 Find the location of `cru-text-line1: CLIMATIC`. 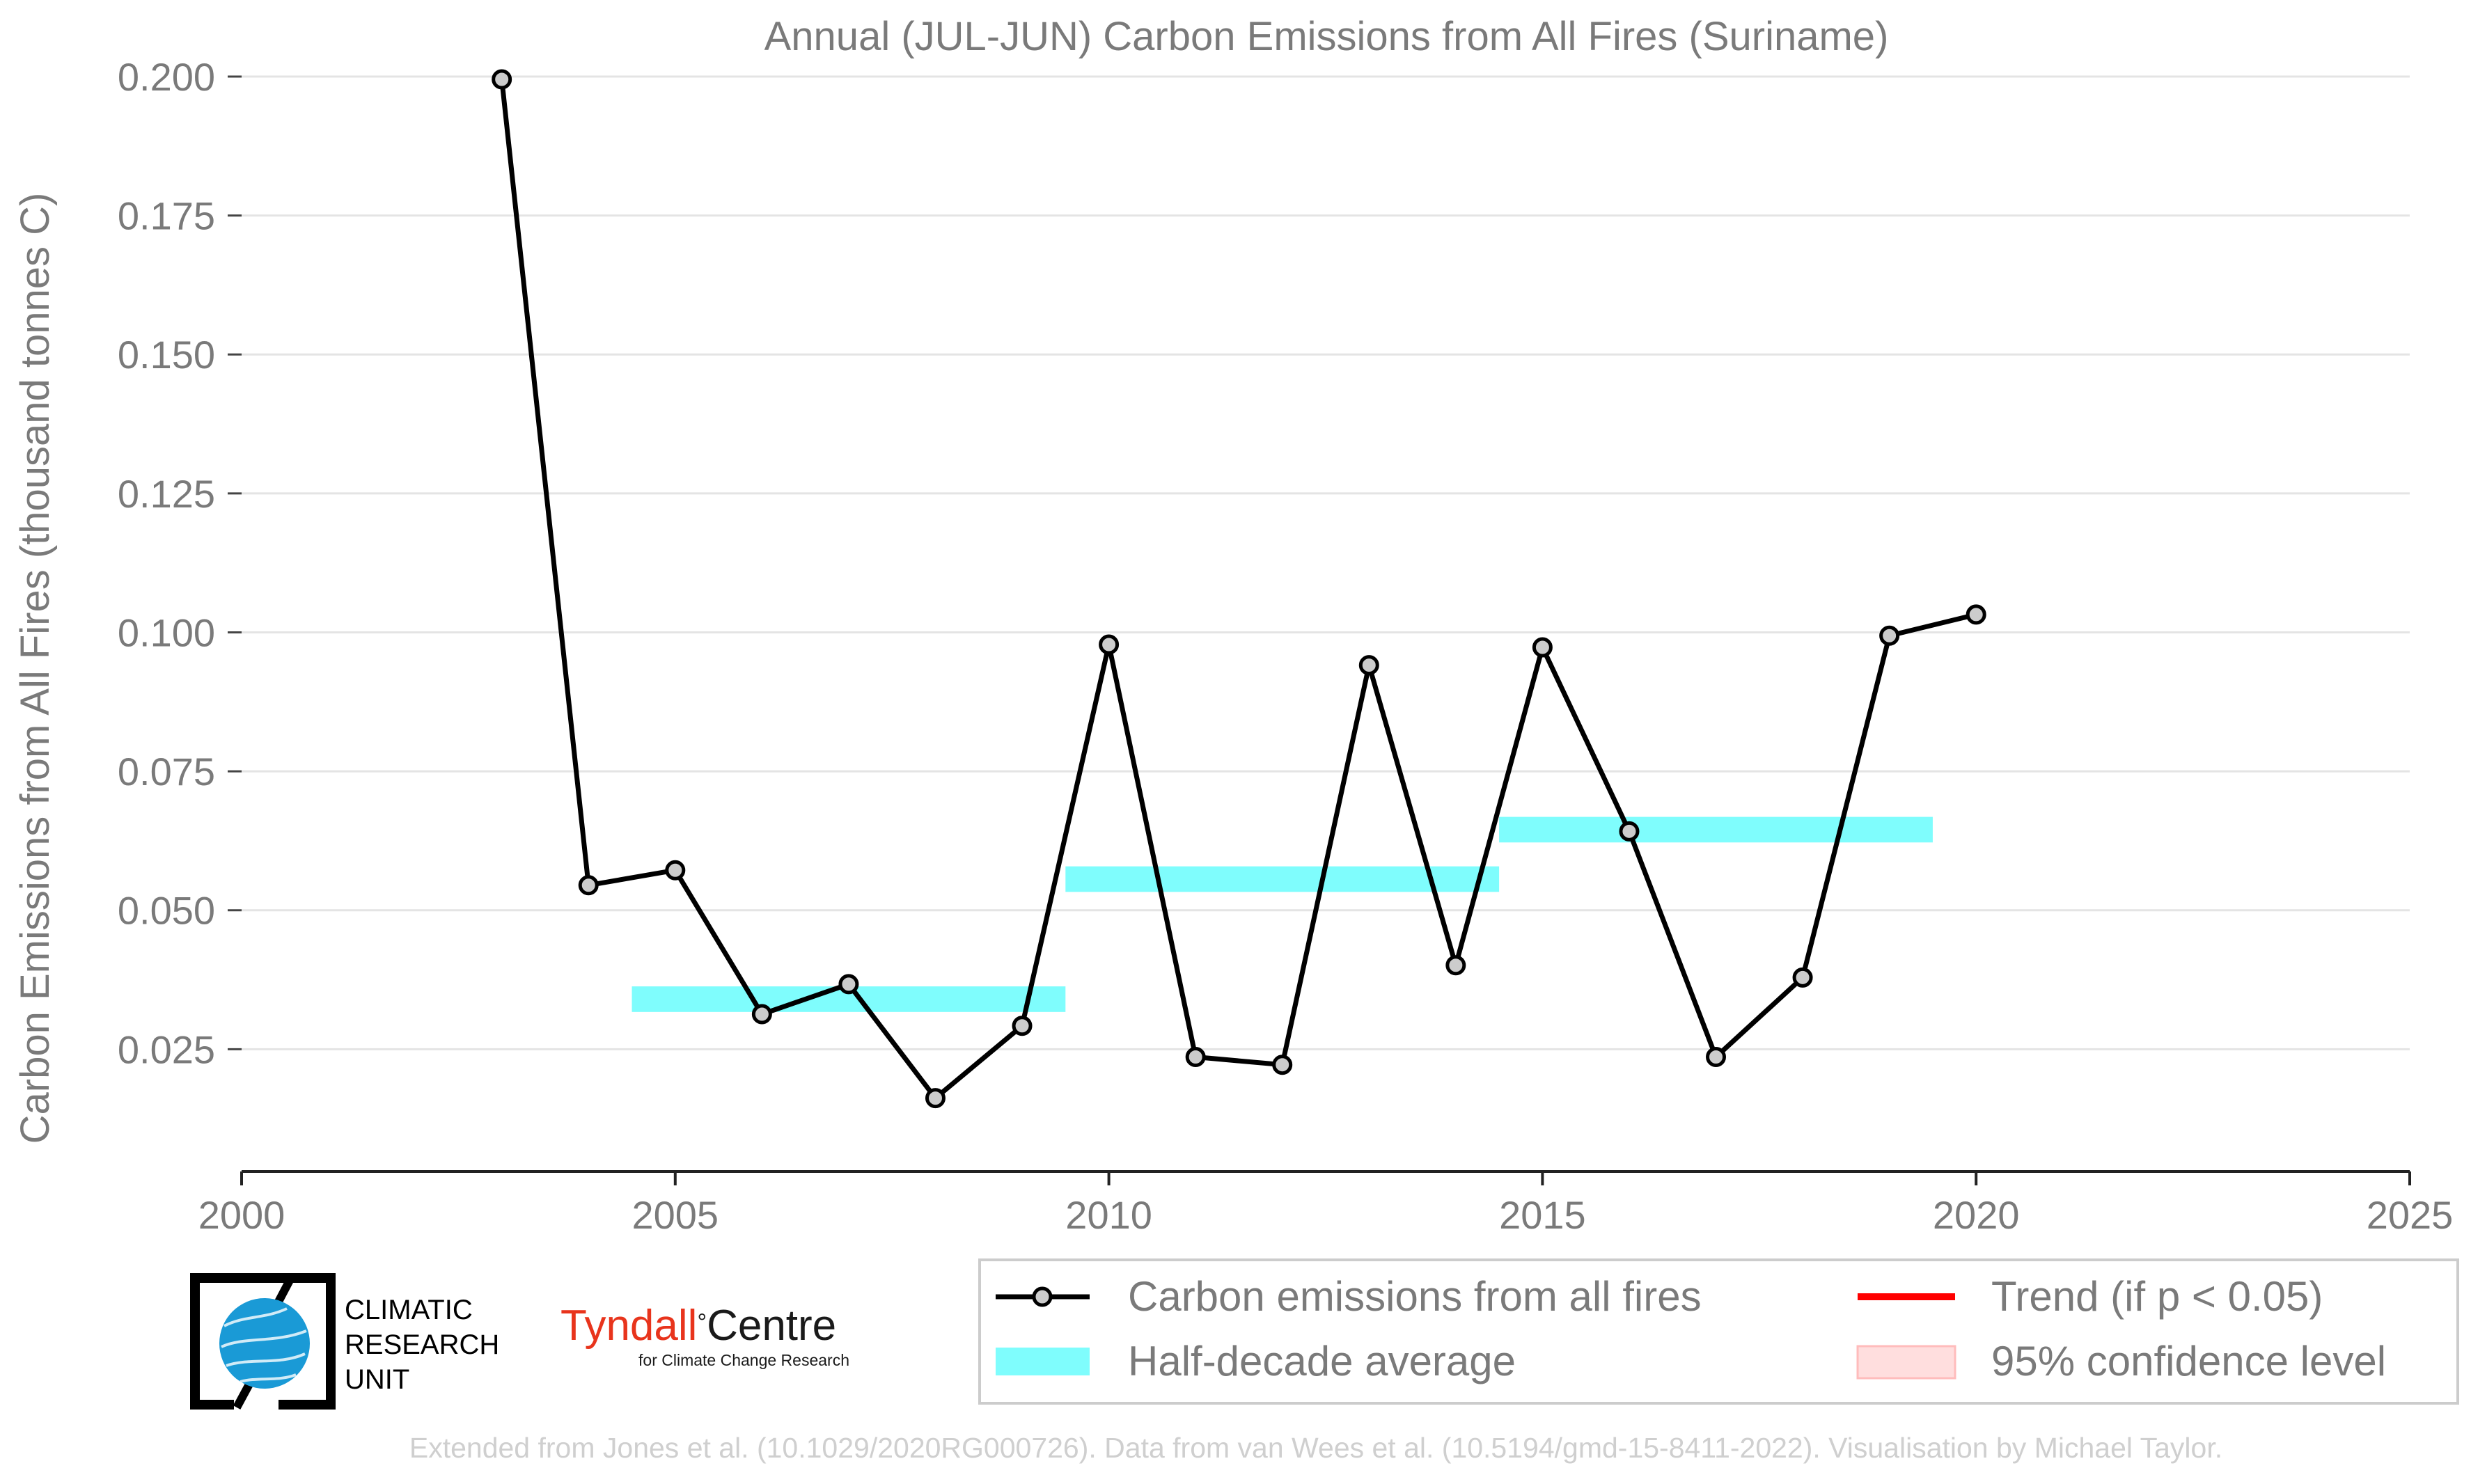

cru-text-line1: CLIMATIC is located at coordinates (409, 1310).